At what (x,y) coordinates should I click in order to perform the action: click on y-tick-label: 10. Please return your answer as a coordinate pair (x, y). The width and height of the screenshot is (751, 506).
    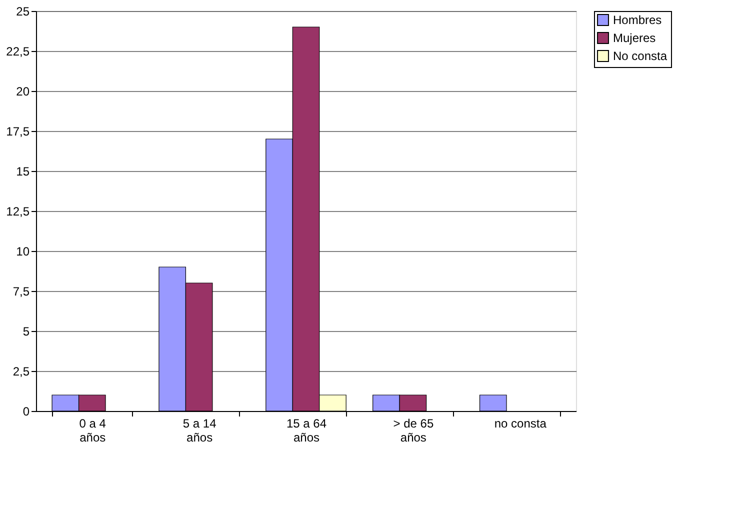
    Looking at the image, I should click on (23, 251).